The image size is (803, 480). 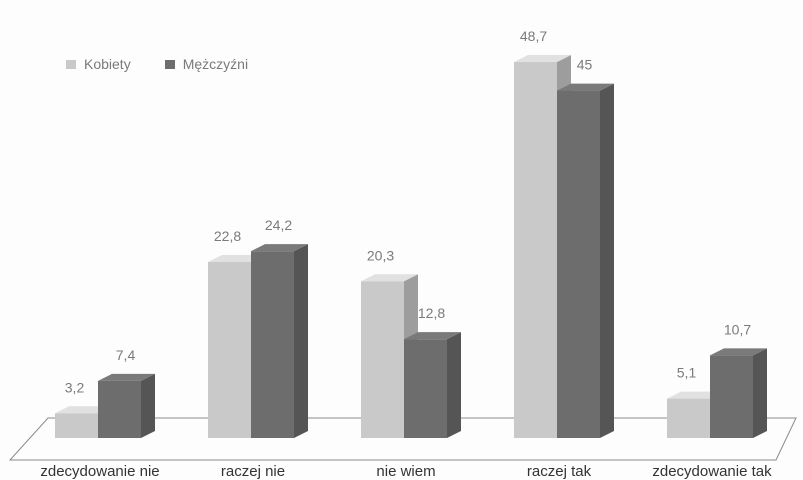 I want to click on legend-item-kobiety: Kobiety, so click(x=98, y=64).